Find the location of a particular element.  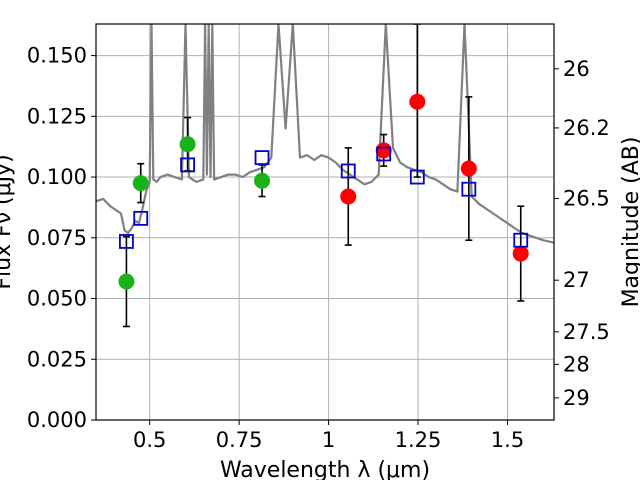

y-tick-label: 0.025 is located at coordinates (57, 359).